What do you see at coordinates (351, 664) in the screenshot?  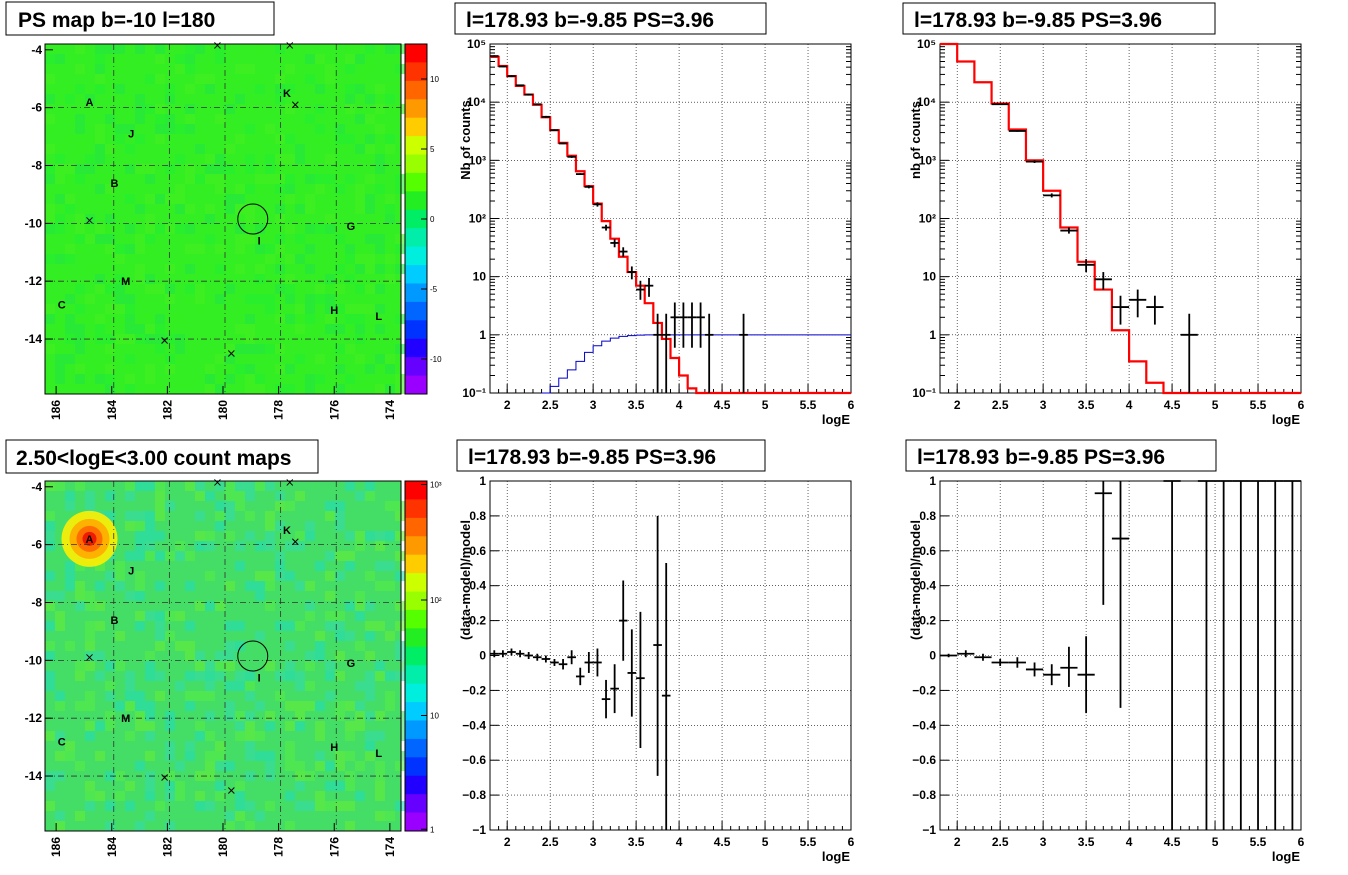 I see `source-label: G` at bounding box center [351, 664].